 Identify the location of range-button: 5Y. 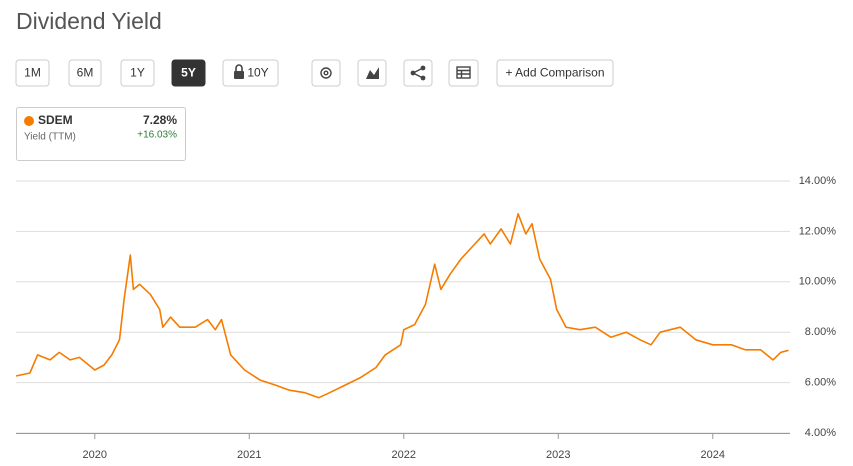
(188, 73).